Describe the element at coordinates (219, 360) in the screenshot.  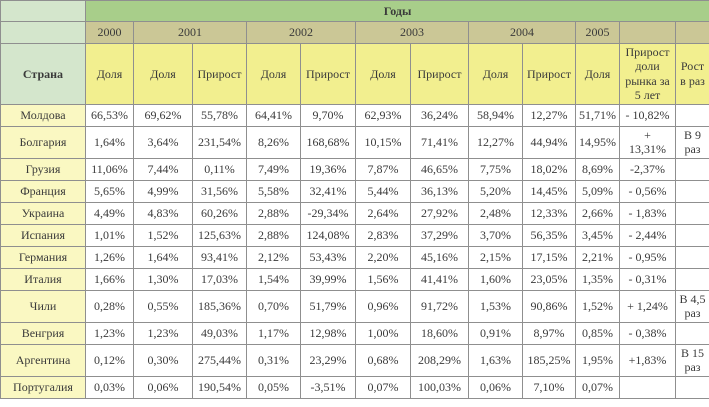
I see `value-cell: 275,44%` at that location.